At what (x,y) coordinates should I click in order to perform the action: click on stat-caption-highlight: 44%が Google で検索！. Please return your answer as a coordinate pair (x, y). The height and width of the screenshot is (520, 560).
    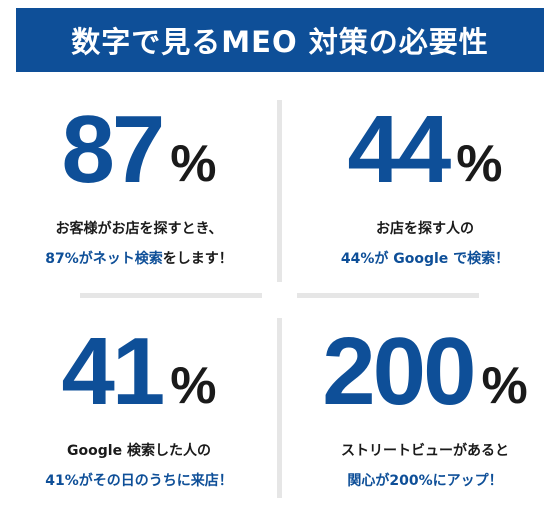
    Looking at the image, I should click on (425, 259).